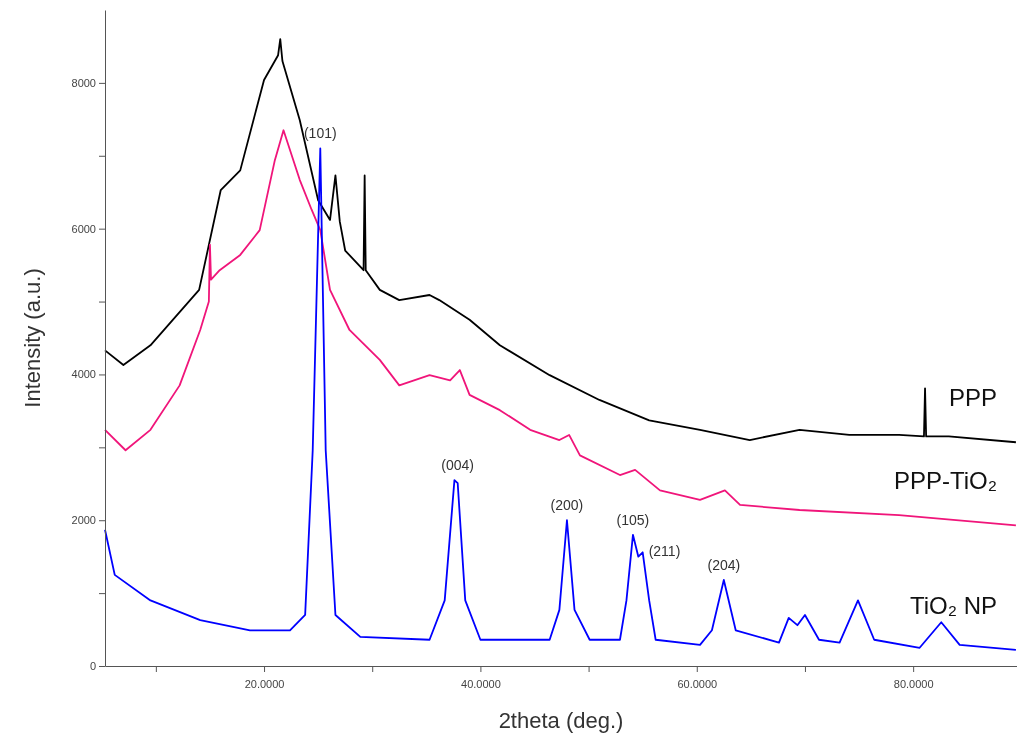 The image size is (1017, 740). What do you see at coordinates (83, 520) in the screenshot?
I see `y-tick-label: 2000` at bounding box center [83, 520].